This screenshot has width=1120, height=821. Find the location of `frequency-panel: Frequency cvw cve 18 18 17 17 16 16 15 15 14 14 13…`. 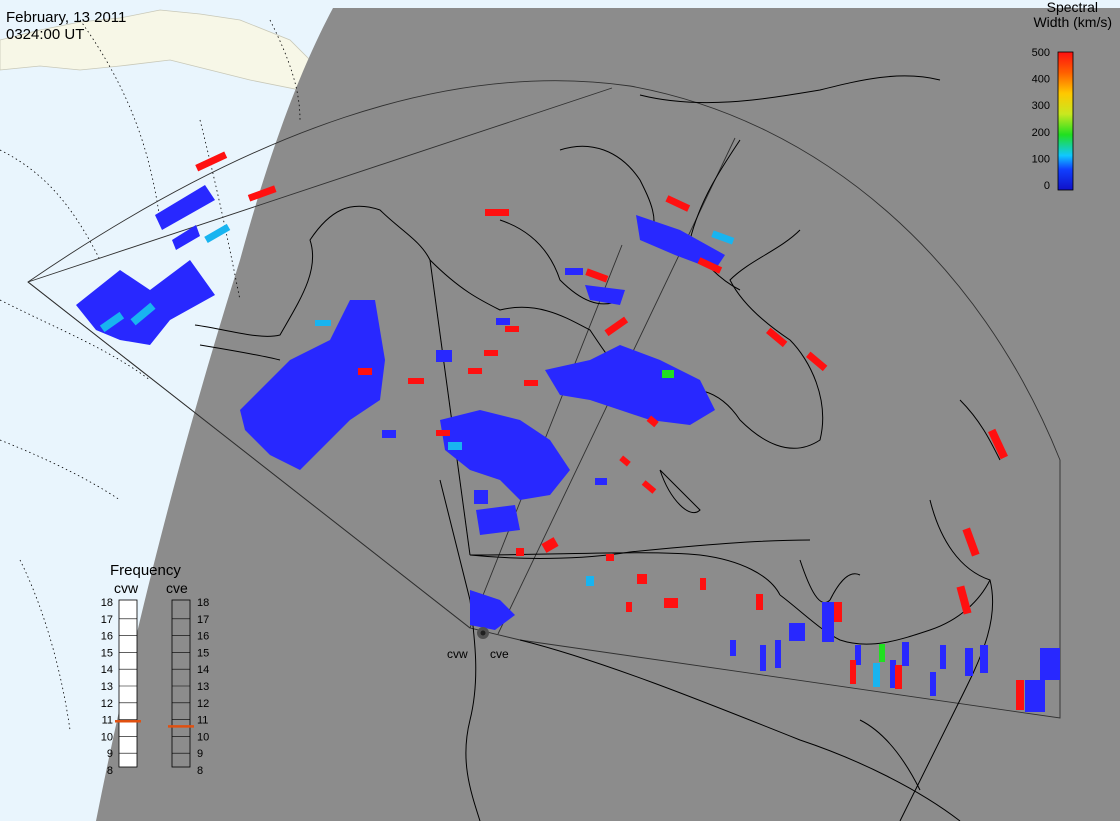

frequency-panel: Frequency cvw cve 18 18 17 17 16 16 15 15 14 14 13… is located at coordinates (155, 669).